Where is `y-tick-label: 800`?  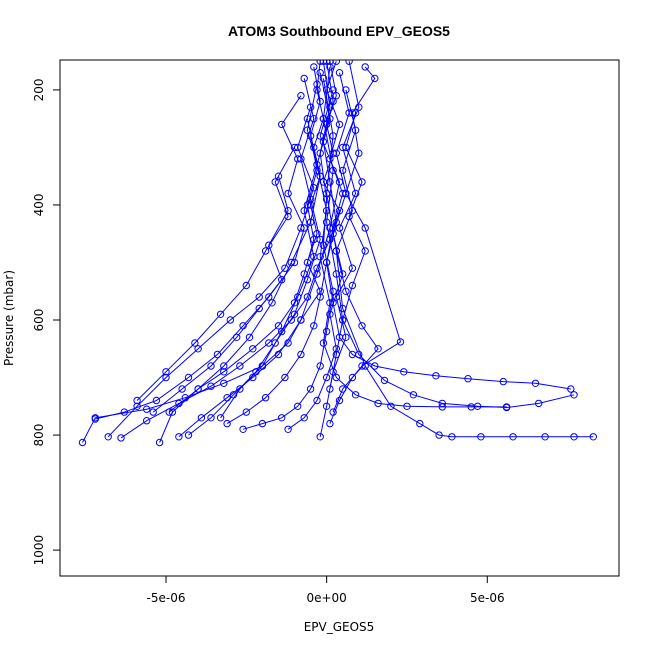
y-tick-label: 800 is located at coordinates (39, 435).